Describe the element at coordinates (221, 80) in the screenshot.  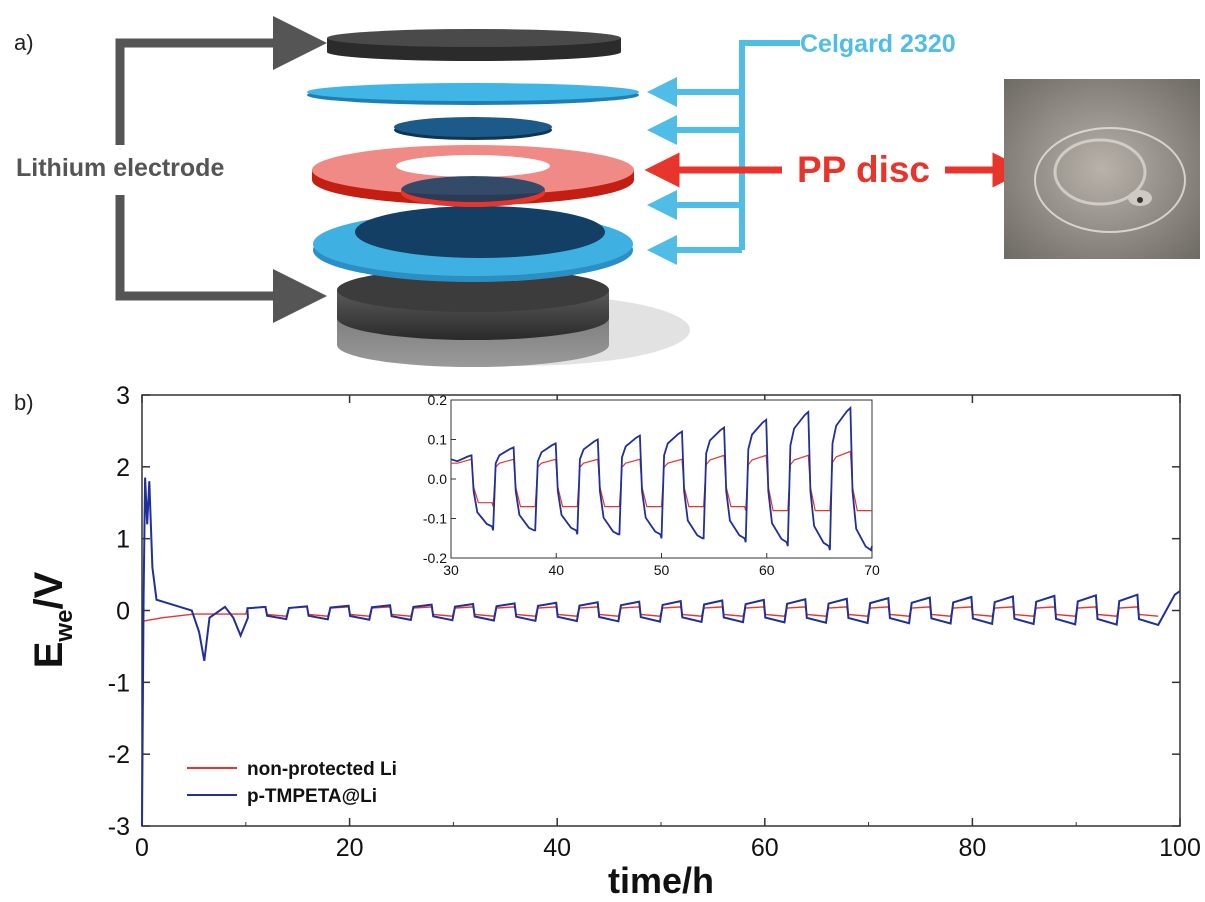
I see `bracket-top-arrow` at that location.